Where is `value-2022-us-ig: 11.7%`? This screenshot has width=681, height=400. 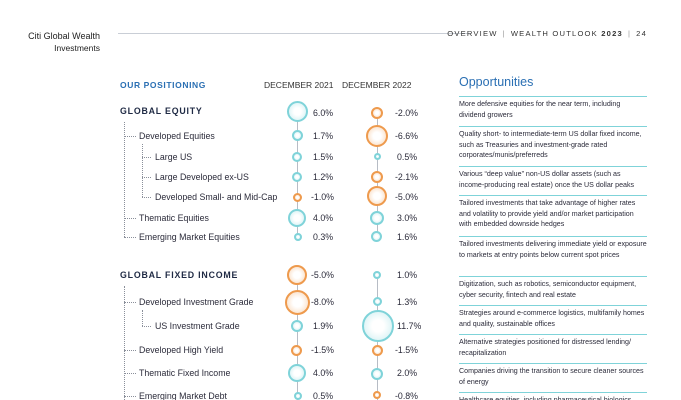
value-2022-us-ig: 11.7% is located at coordinates (409, 326).